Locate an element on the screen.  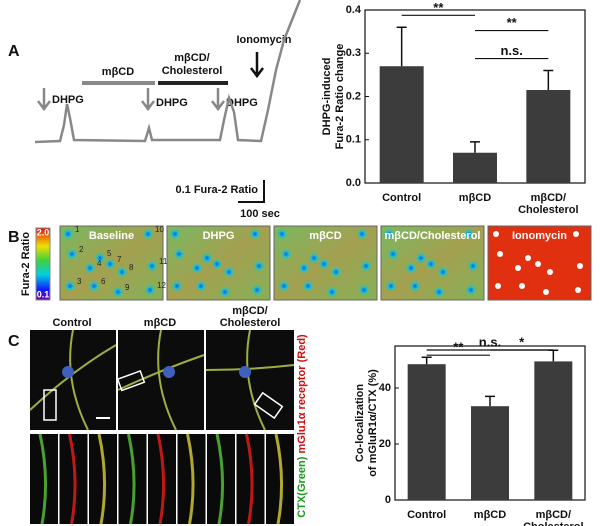
y-tick-label: 0.0 is located at coordinates (353, 183).